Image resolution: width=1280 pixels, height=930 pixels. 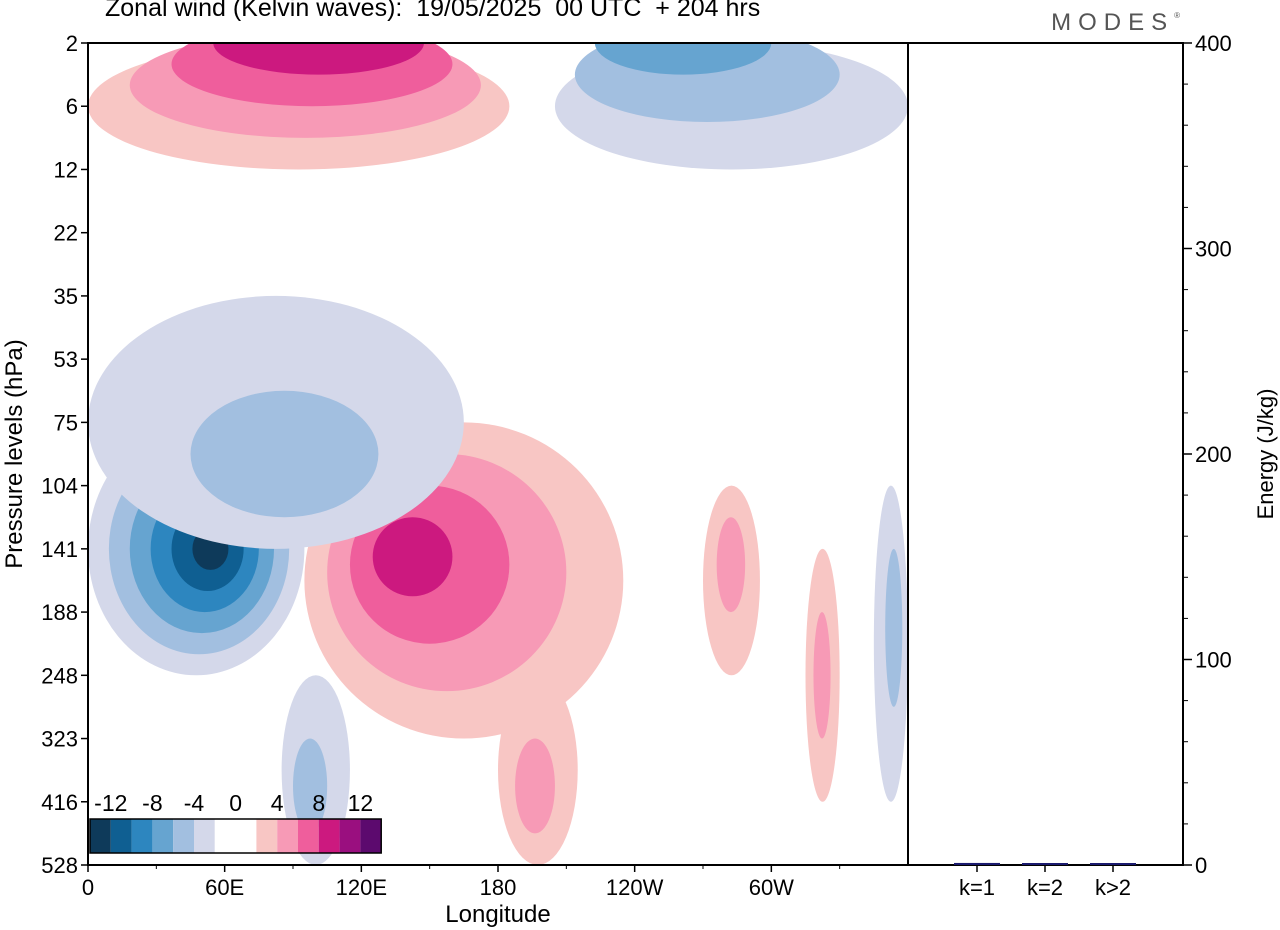 I want to click on y-tick-label: 141, so click(x=59, y=549).